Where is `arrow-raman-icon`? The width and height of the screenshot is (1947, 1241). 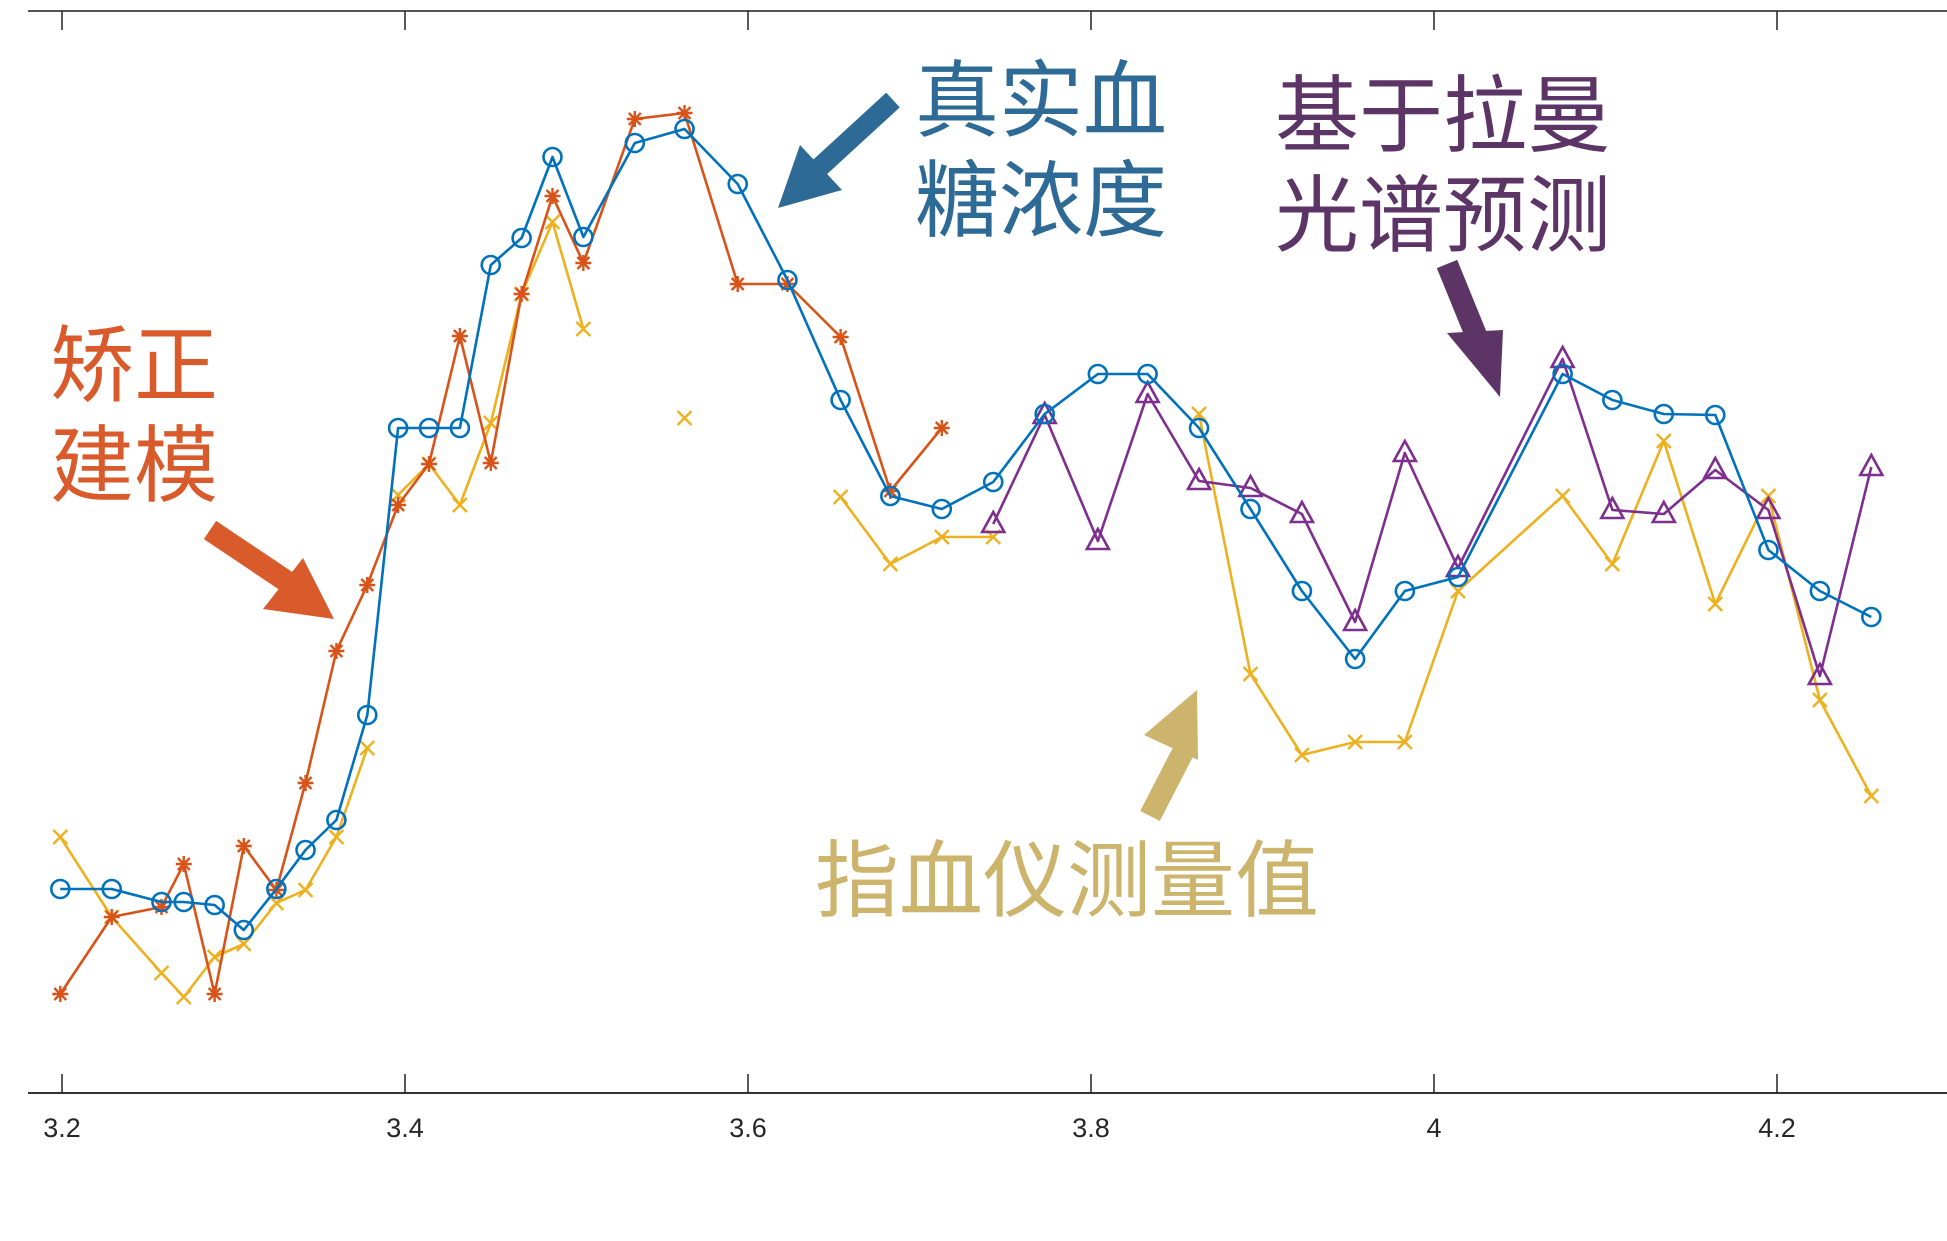
arrow-raman-icon is located at coordinates (1469, 328).